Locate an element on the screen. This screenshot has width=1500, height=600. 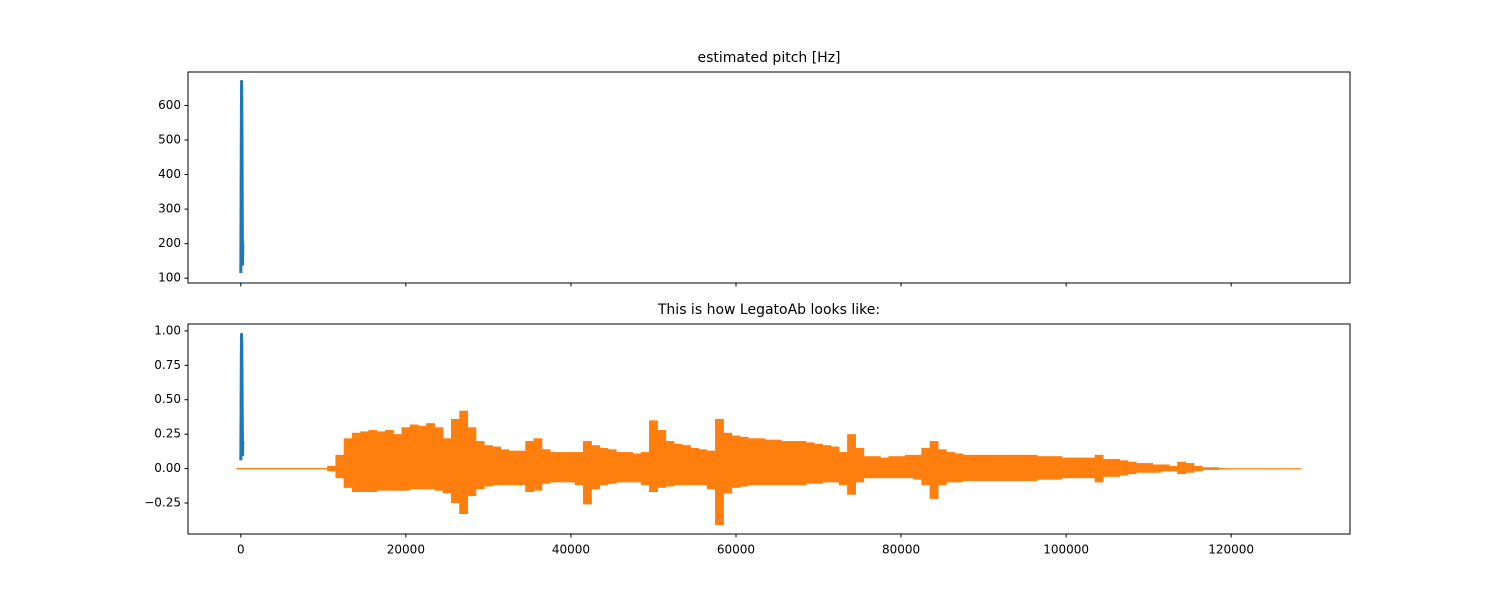
line-series is located at coordinates (242, 176).